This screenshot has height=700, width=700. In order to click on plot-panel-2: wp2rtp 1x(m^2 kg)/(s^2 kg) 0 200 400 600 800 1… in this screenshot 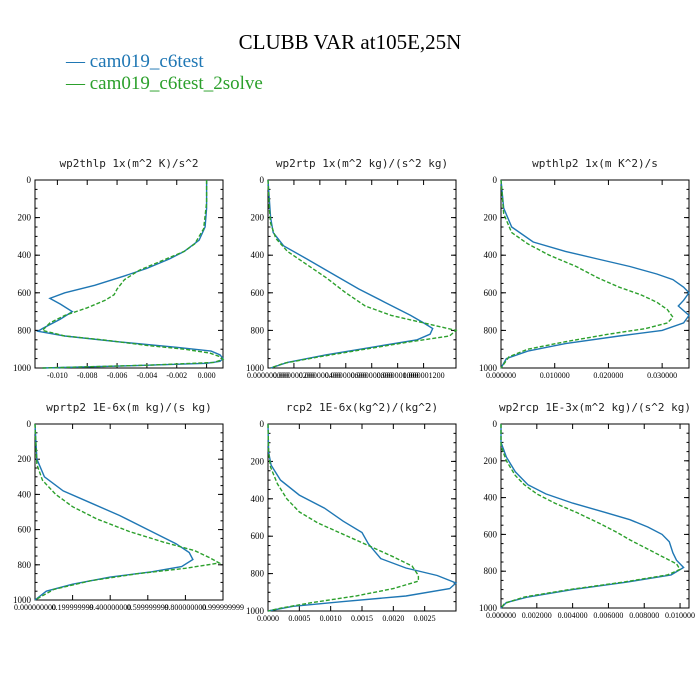, I will do `click(352, 268)`.